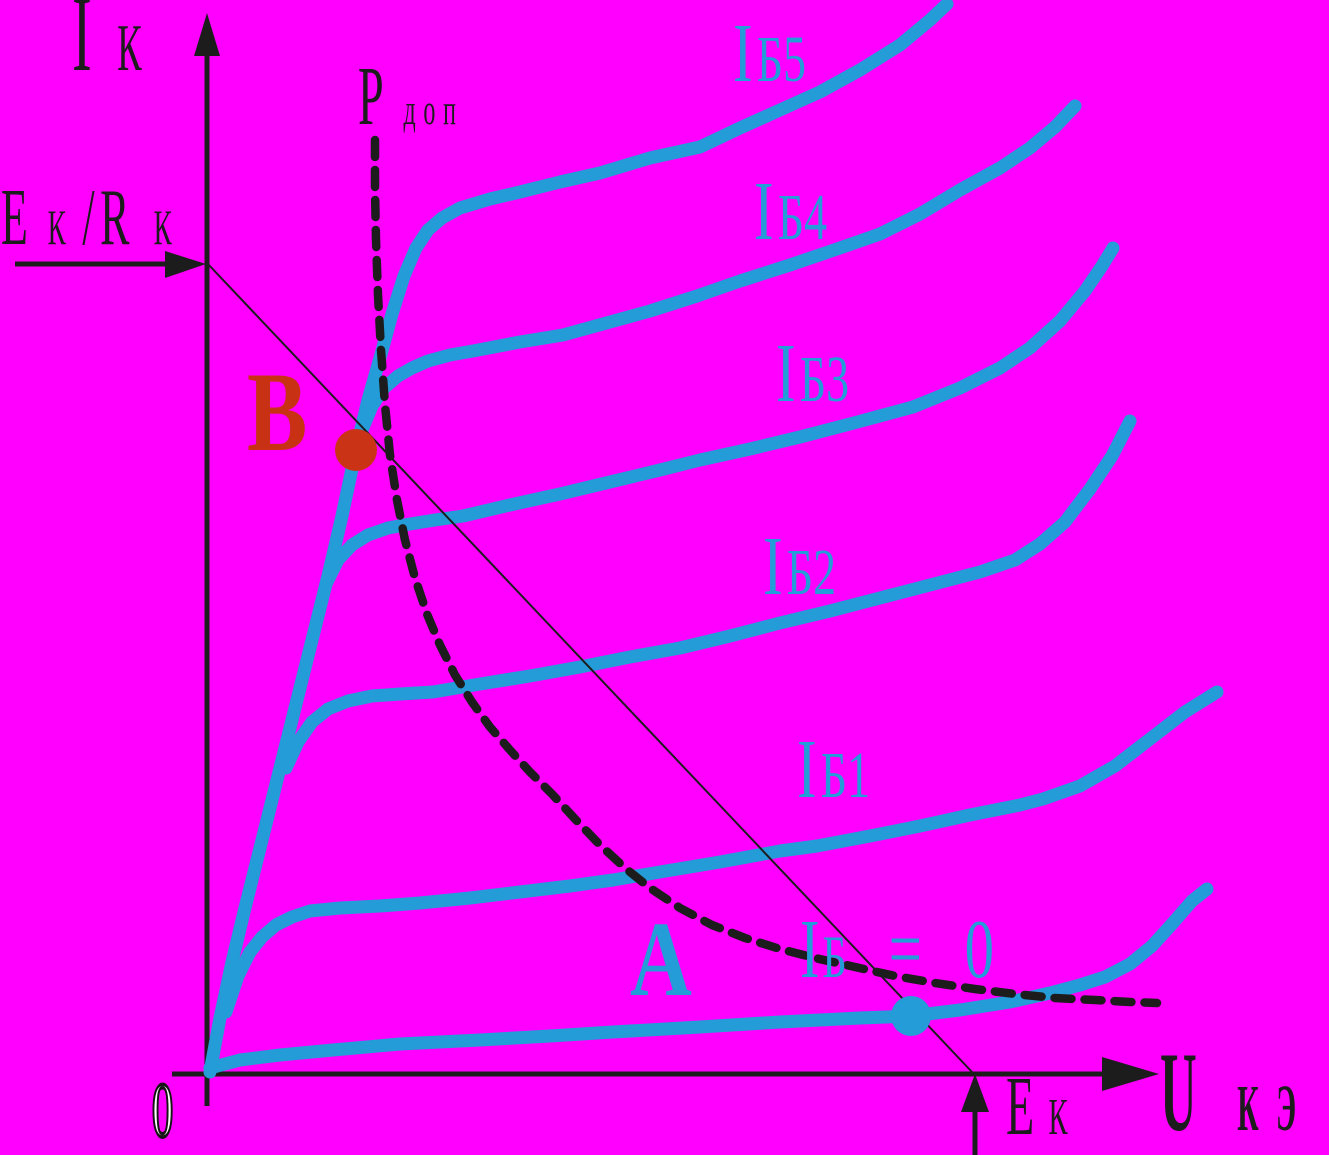 The height and width of the screenshot is (1155, 1329). Describe the element at coordinates (162, 1110) in the screenshot. I see `origin-label: 0` at that location.